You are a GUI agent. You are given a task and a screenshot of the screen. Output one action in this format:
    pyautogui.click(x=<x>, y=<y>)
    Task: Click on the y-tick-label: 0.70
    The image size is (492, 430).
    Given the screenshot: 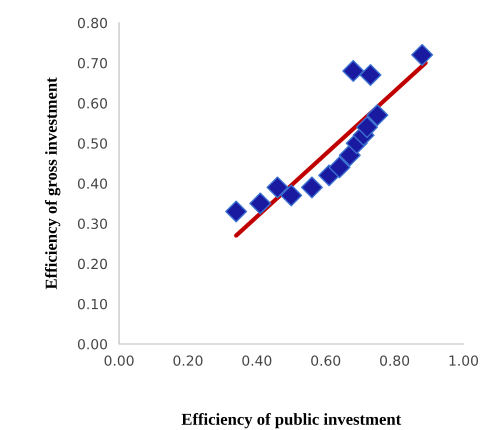 What is the action you would take?
    pyautogui.click(x=93, y=63)
    